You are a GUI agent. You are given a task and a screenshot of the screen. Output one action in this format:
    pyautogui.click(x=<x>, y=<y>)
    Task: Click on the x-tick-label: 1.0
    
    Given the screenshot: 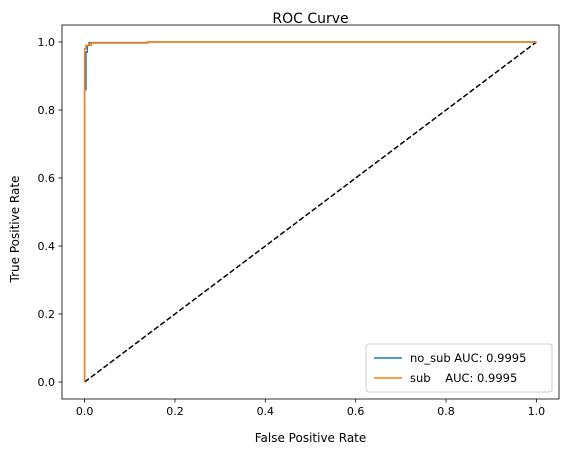 What is the action you would take?
    pyautogui.click(x=537, y=411)
    